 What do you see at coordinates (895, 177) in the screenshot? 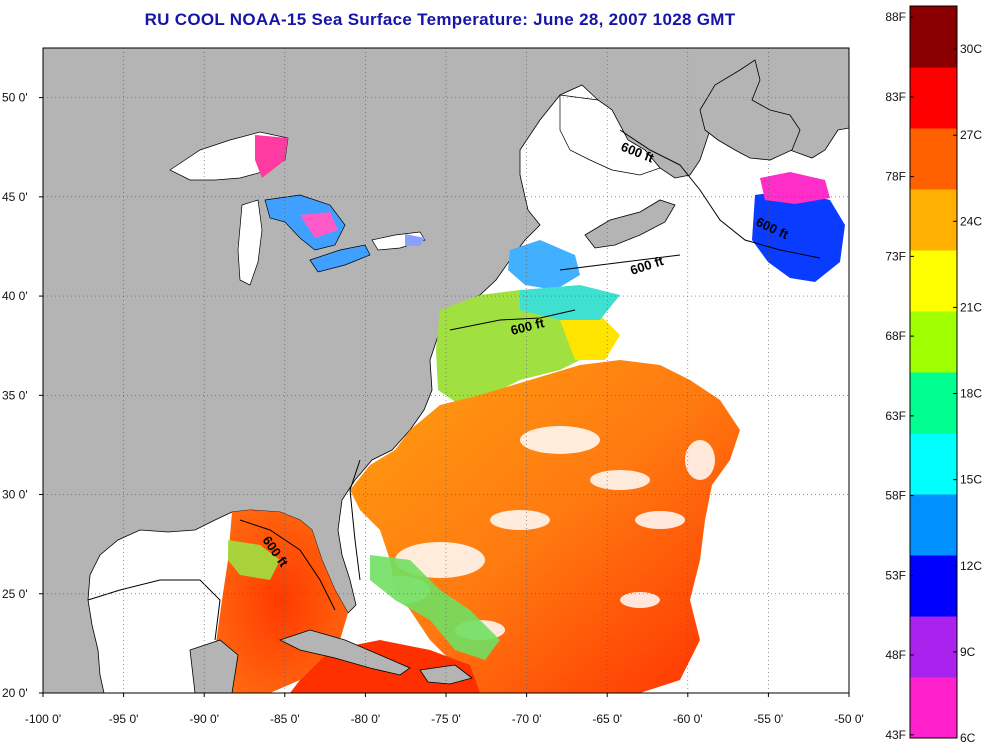
I see `colorbar-f-label: 78F` at bounding box center [895, 177].